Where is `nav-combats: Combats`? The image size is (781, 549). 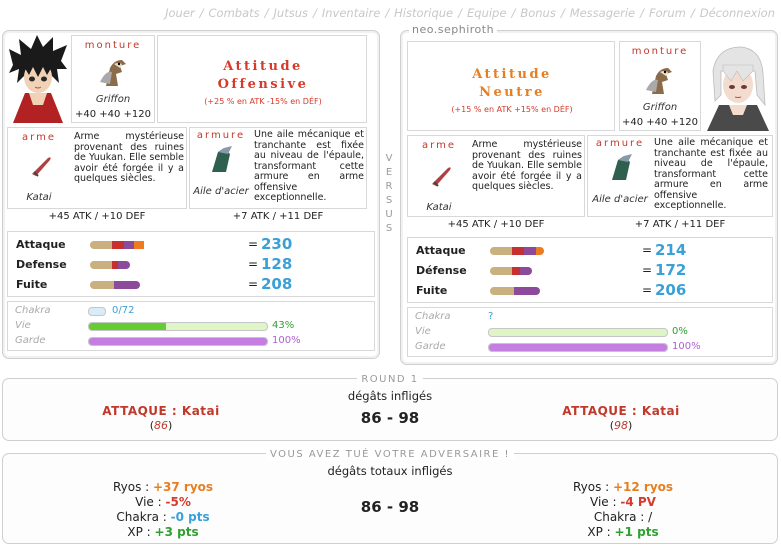
nav-combats: Combats is located at coordinates (234, 13).